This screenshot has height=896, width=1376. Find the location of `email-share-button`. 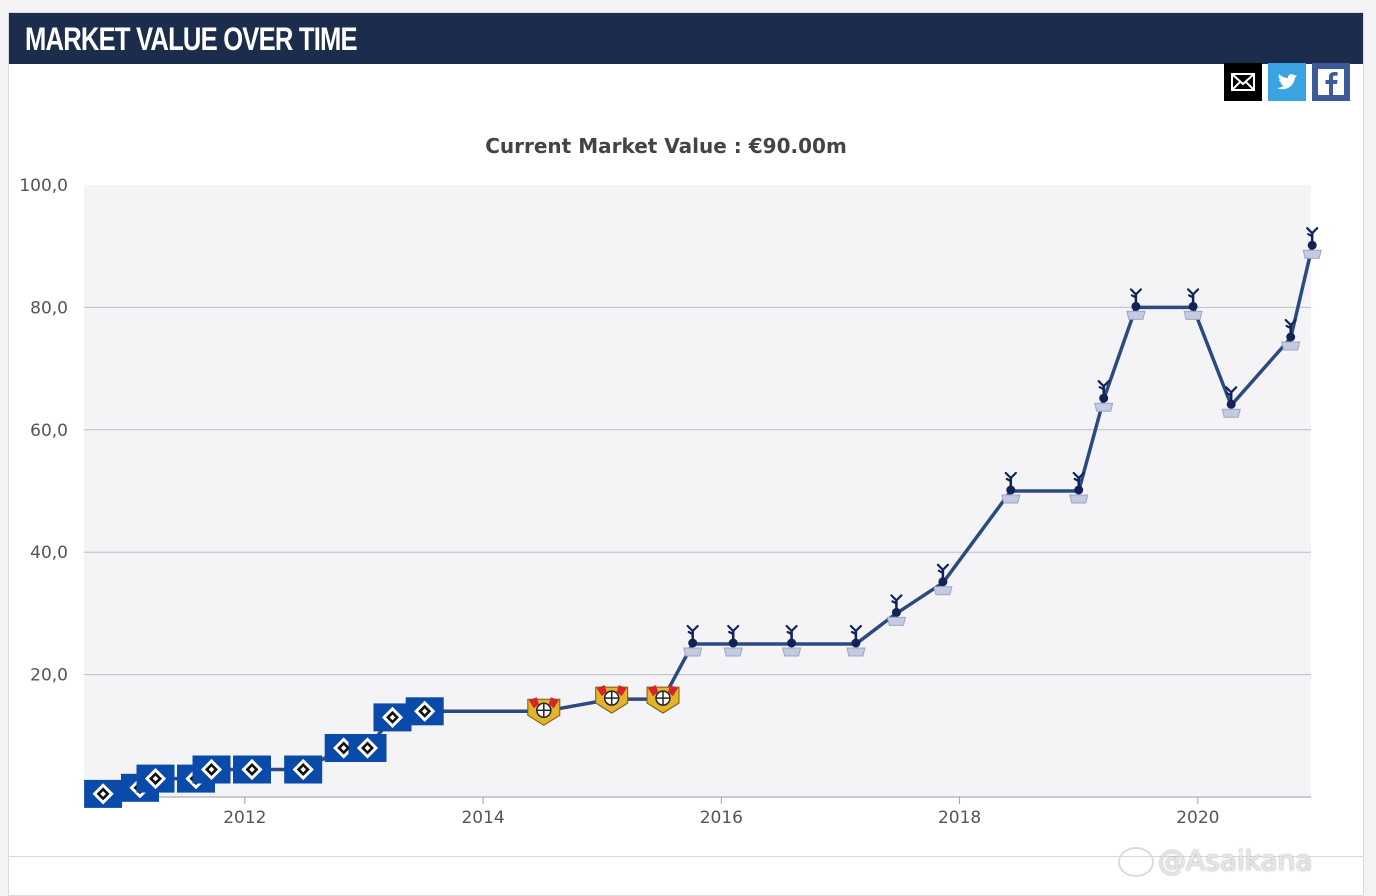

email-share-button is located at coordinates (1243, 82).